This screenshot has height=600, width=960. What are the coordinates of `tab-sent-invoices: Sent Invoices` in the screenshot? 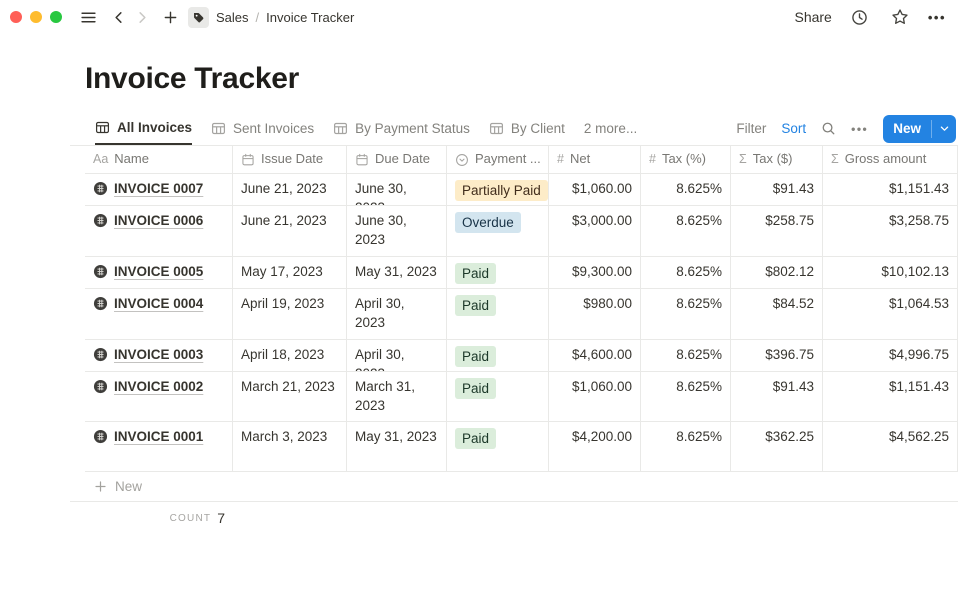 It's located at (262, 128).